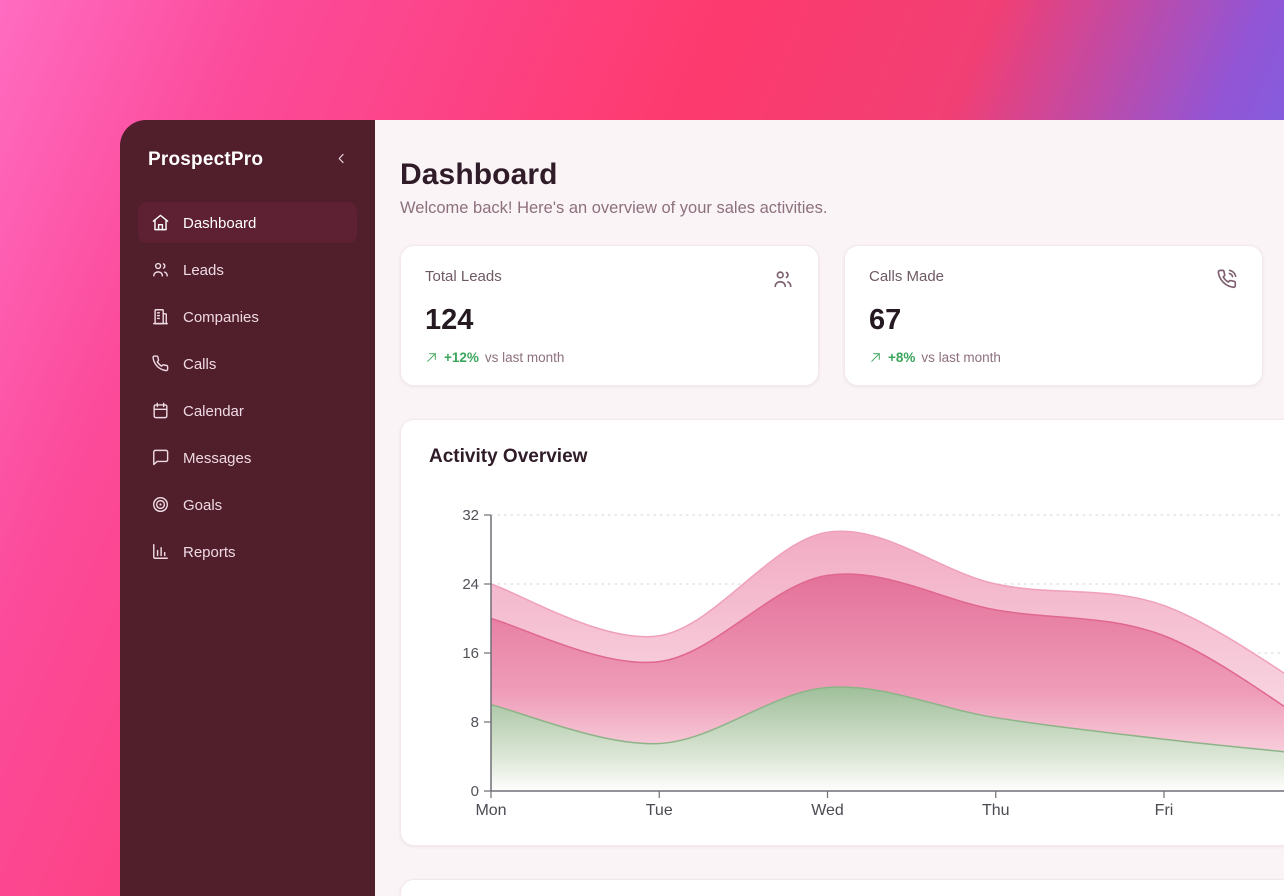 This screenshot has height=896, width=1284. I want to click on sidebar-collapse-button, so click(341, 160).